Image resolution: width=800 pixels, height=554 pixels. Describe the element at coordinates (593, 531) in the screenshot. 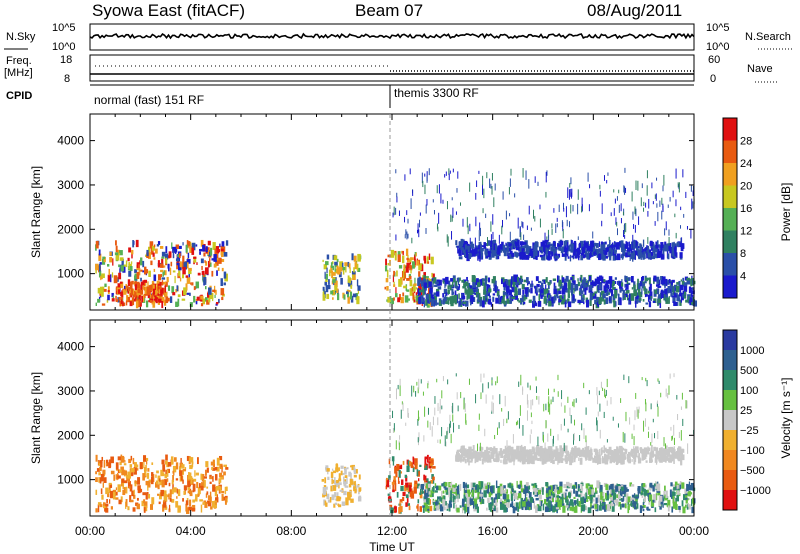

I see `x-tick-label: 20:00` at that location.